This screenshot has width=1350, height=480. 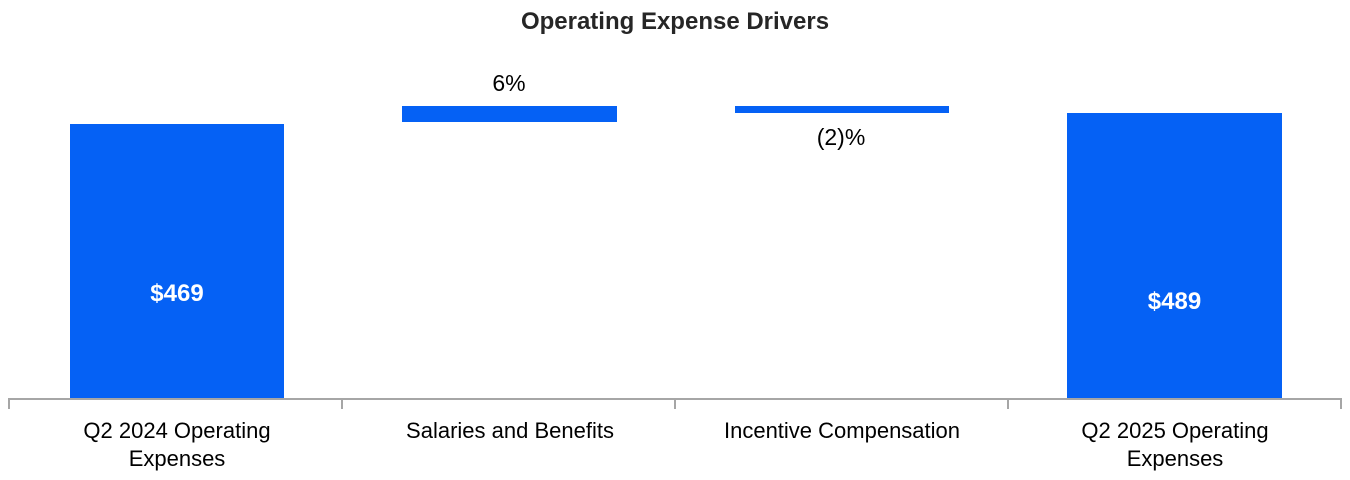 What do you see at coordinates (675, 21) in the screenshot?
I see `chart-title: Operating Expense Drivers` at bounding box center [675, 21].